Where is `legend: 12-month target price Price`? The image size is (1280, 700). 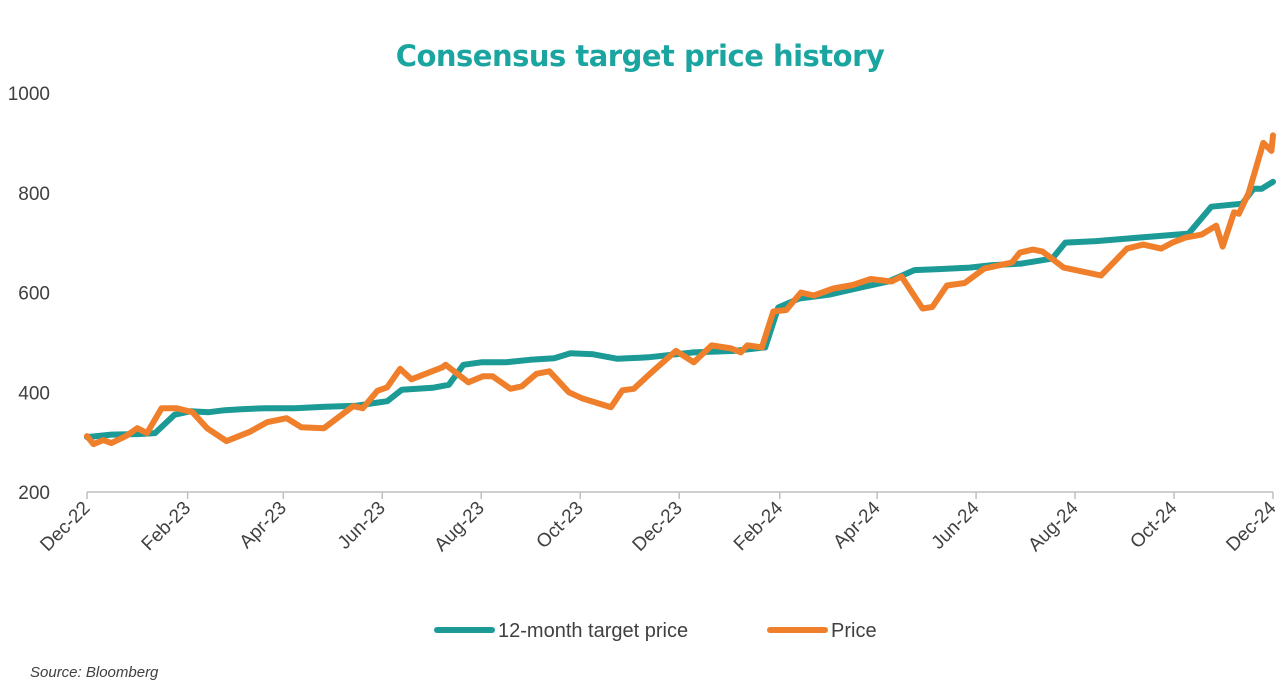
legend: 12-month target price Price is located at coordinates (655, 631).